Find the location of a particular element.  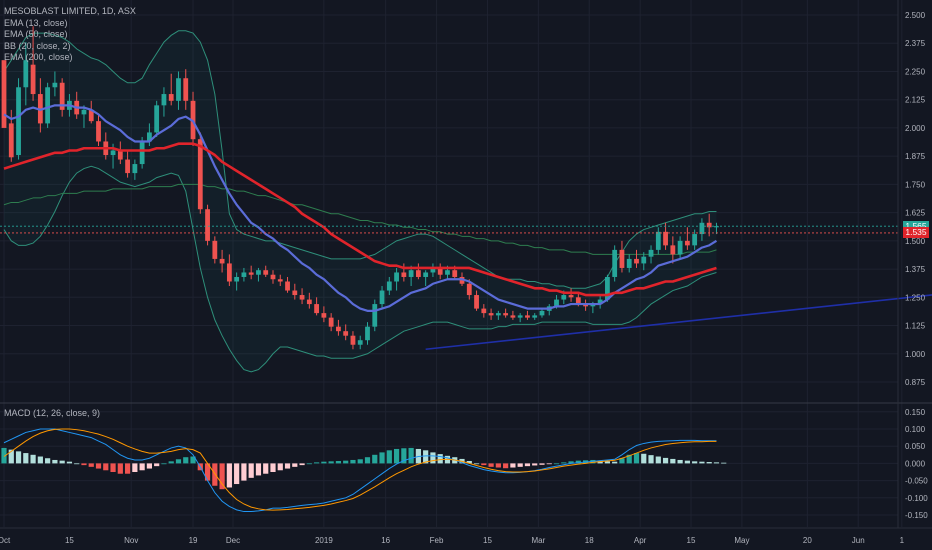

x-tick-label: 20 is located at coordinates (807, 540).